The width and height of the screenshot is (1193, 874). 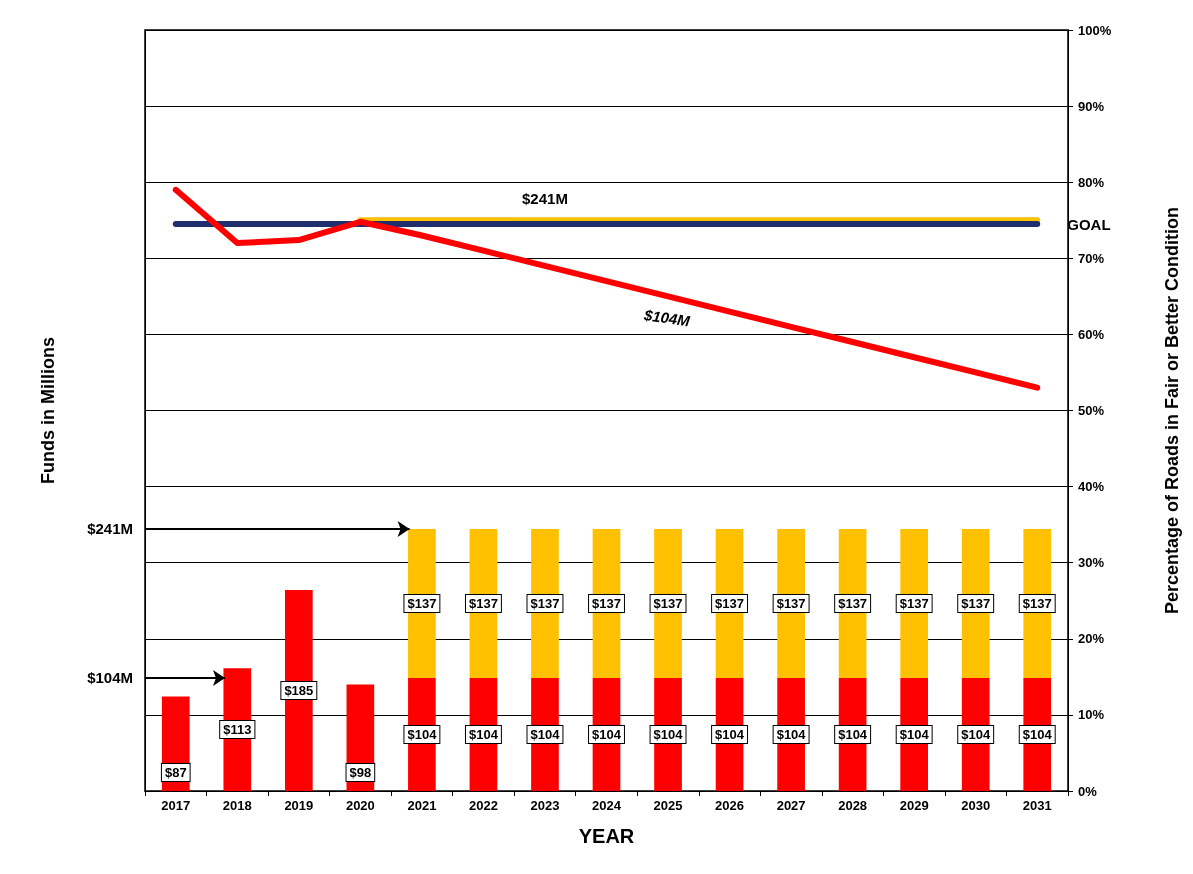 What do you see at coordinates (606, 836) in the screenshot?
I see `x-axis-title: YEAR` at bounding box center [606, 836].